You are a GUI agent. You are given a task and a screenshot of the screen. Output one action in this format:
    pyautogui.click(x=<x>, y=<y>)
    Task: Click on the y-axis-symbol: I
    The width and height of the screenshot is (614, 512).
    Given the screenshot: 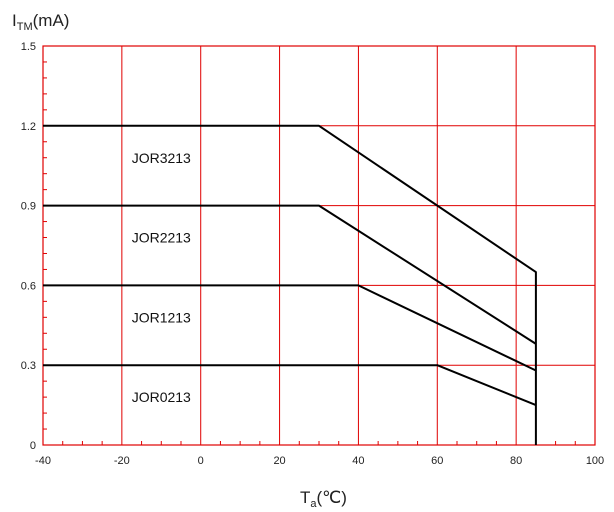 What is the action you would take?
    pyautogui.click(x=14, y=20)
    